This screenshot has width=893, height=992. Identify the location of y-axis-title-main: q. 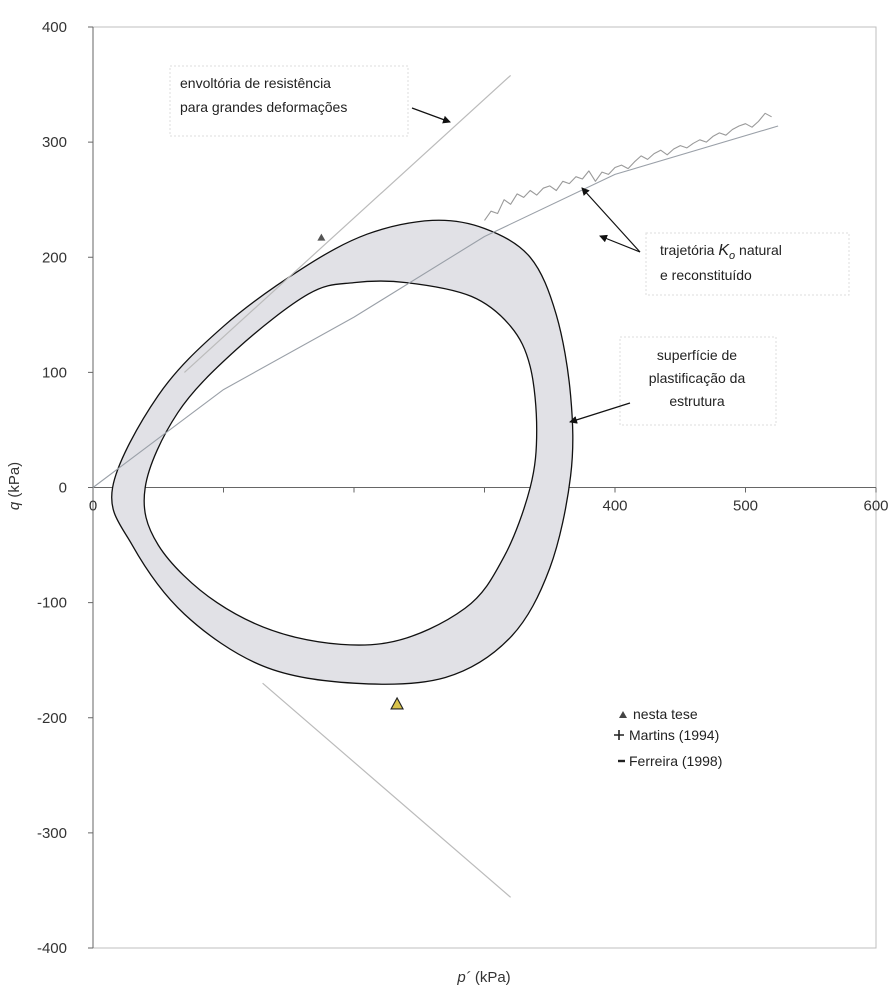
(14, 505).